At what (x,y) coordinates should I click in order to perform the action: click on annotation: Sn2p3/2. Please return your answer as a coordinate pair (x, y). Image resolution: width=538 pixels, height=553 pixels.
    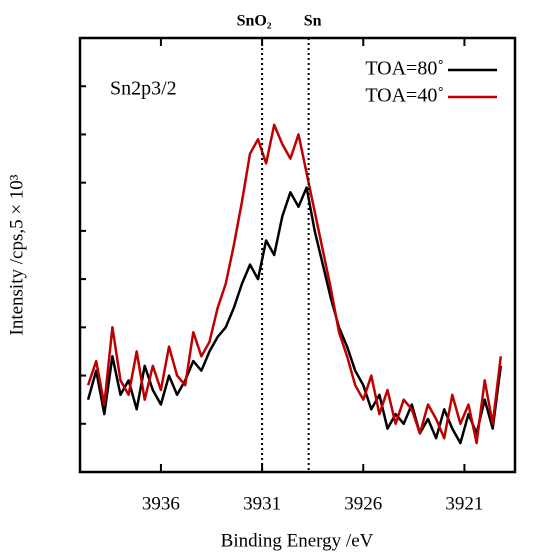
    Looking at the image, I should click on (143, 89).